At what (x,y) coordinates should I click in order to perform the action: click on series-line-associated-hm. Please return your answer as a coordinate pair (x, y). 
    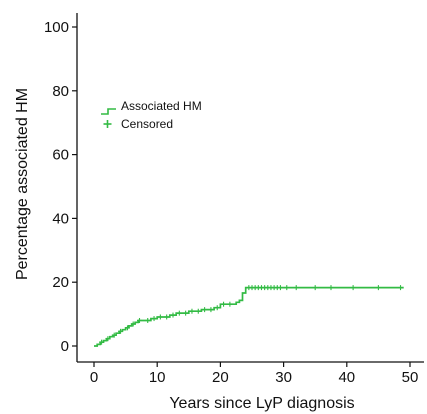
    Looking at the image, I should click on (249, 316).